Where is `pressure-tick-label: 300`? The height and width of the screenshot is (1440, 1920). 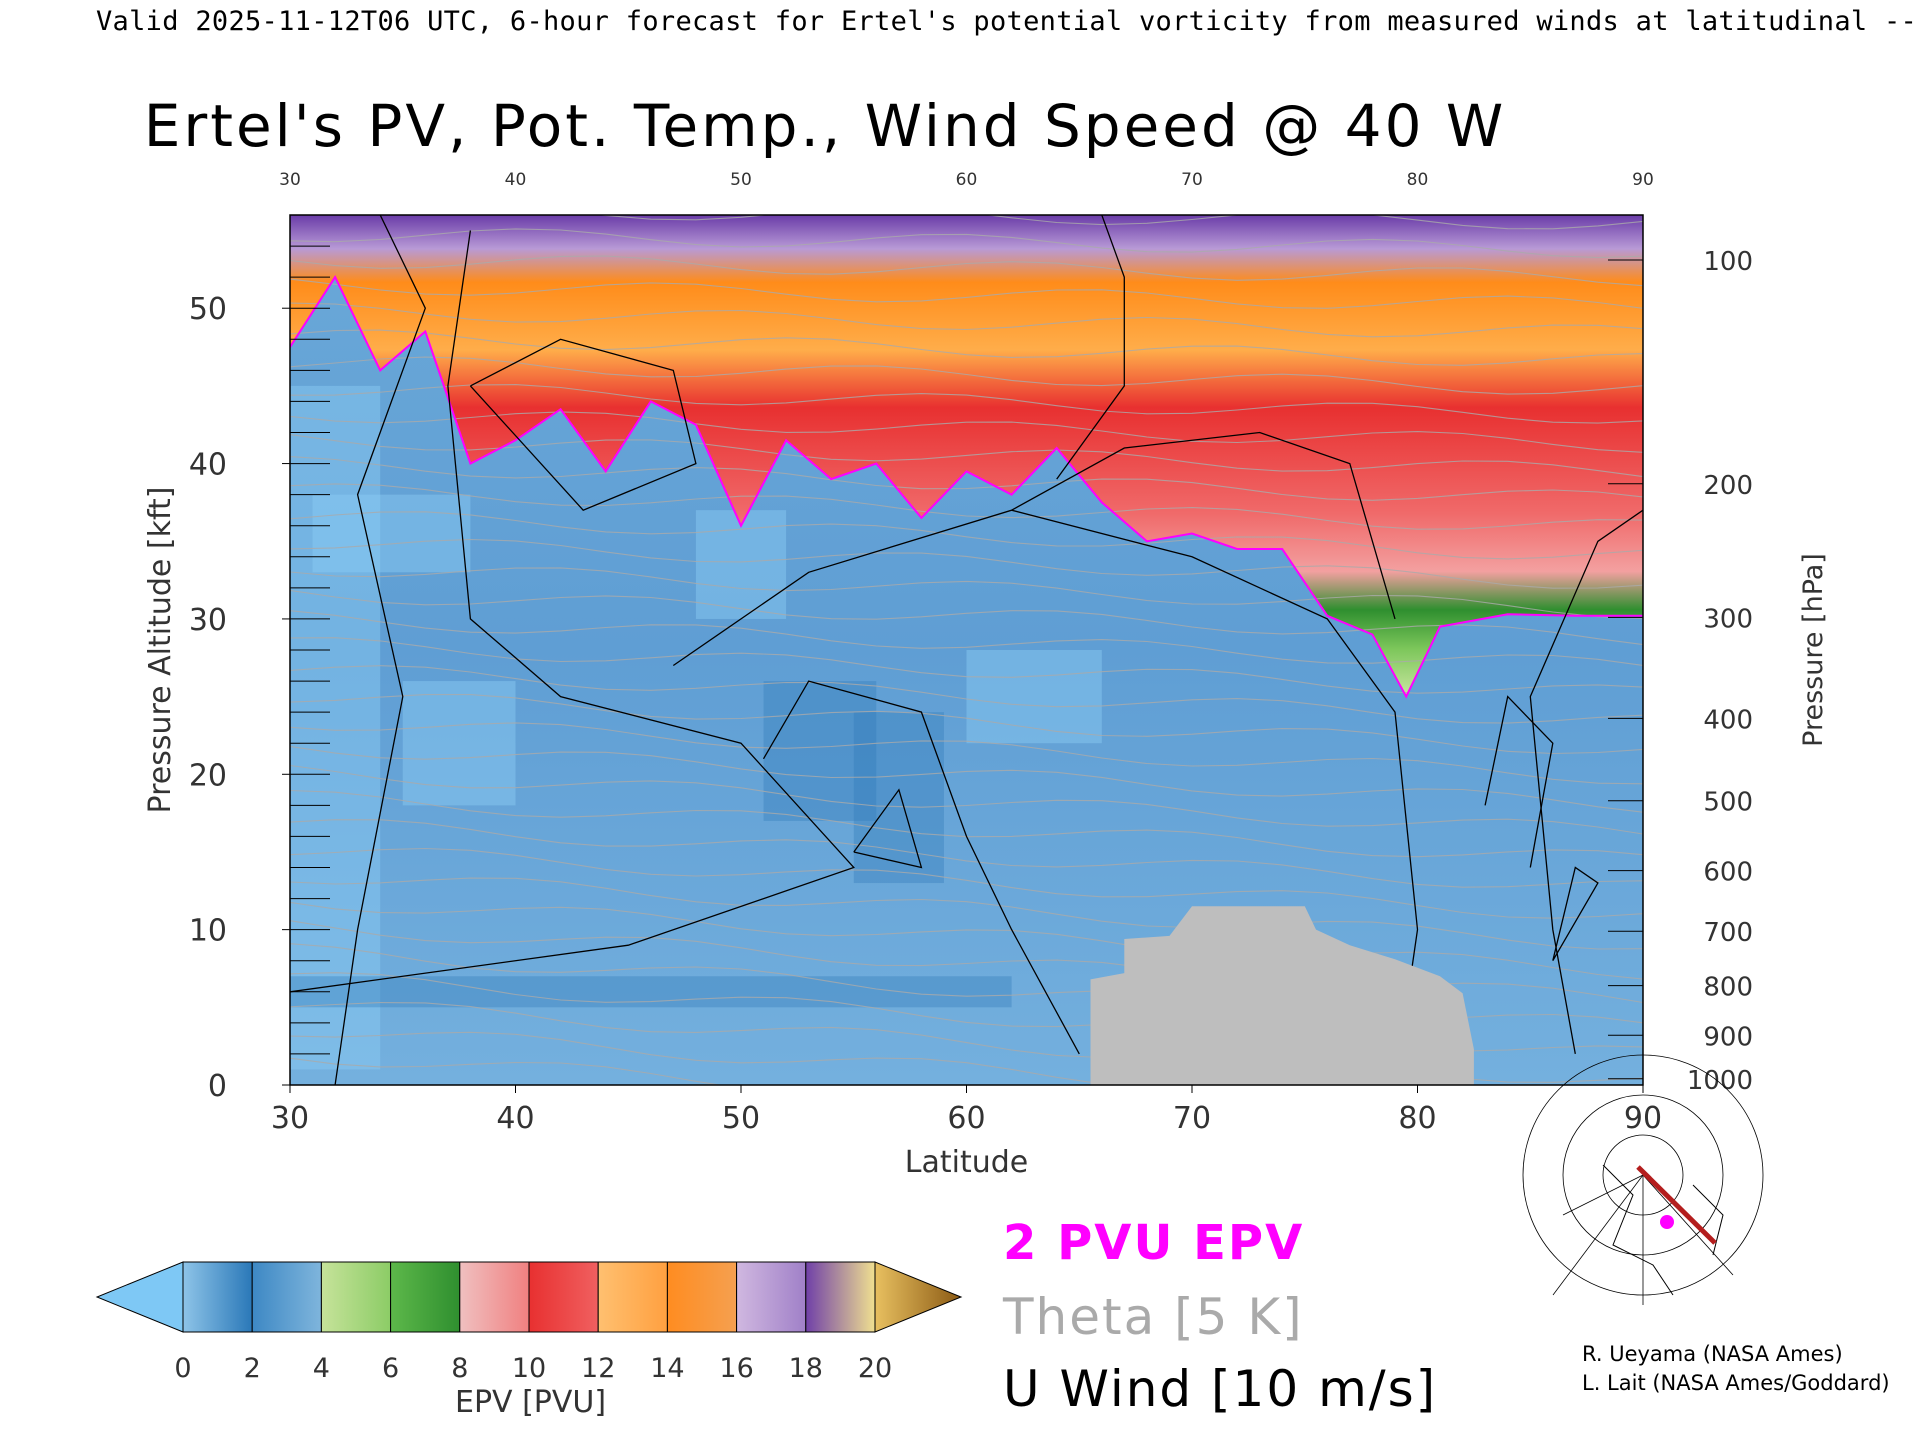 pressure-tick-label: 300 is located at coordinates (1728, 619).